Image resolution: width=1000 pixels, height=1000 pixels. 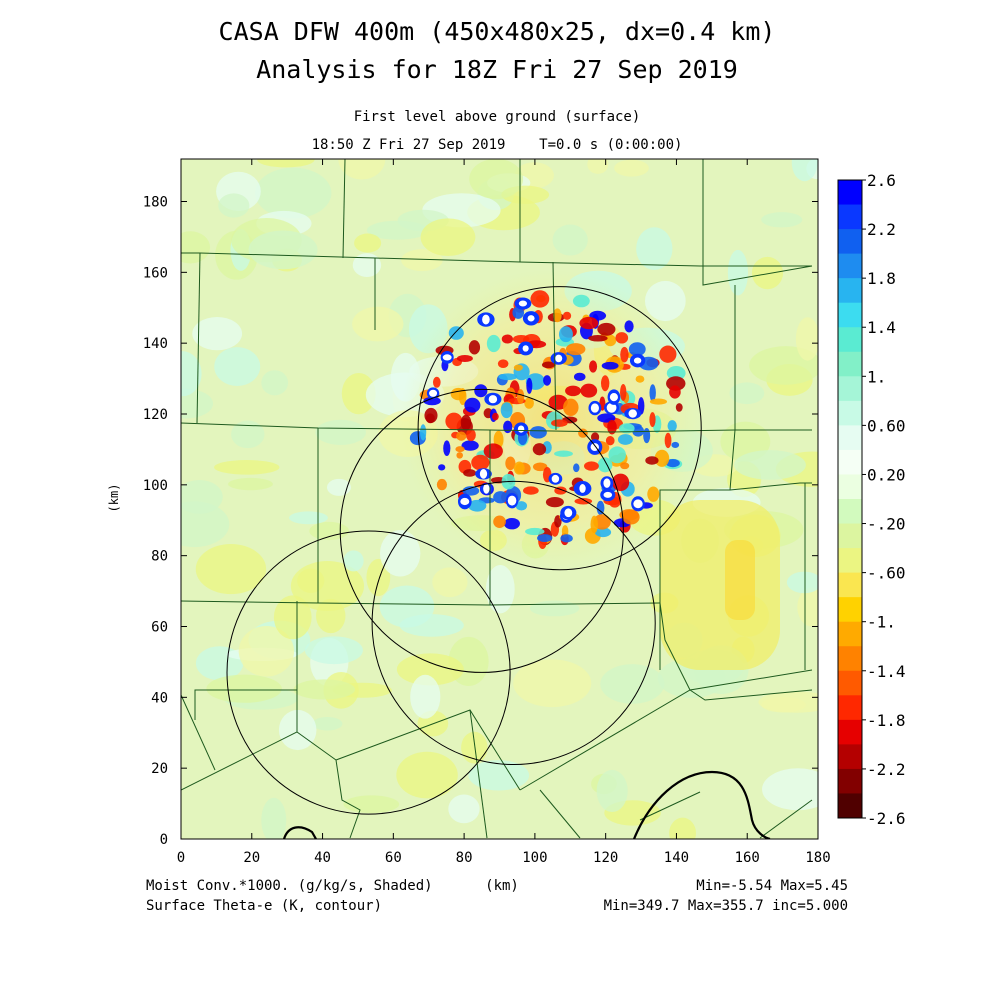 What do you see at coordinates (264, 906) in the screenshot?
I see `field2-label: Surface Theta-e (K, contour)` at bounding box center [264, 906].